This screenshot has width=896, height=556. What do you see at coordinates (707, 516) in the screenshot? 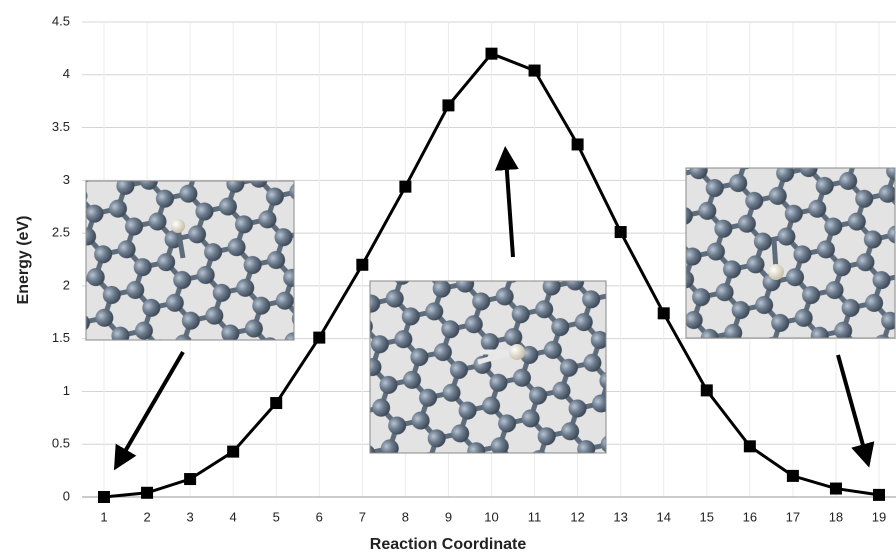
I see `x-tick-label: 15` at bounding box center [707, 516].